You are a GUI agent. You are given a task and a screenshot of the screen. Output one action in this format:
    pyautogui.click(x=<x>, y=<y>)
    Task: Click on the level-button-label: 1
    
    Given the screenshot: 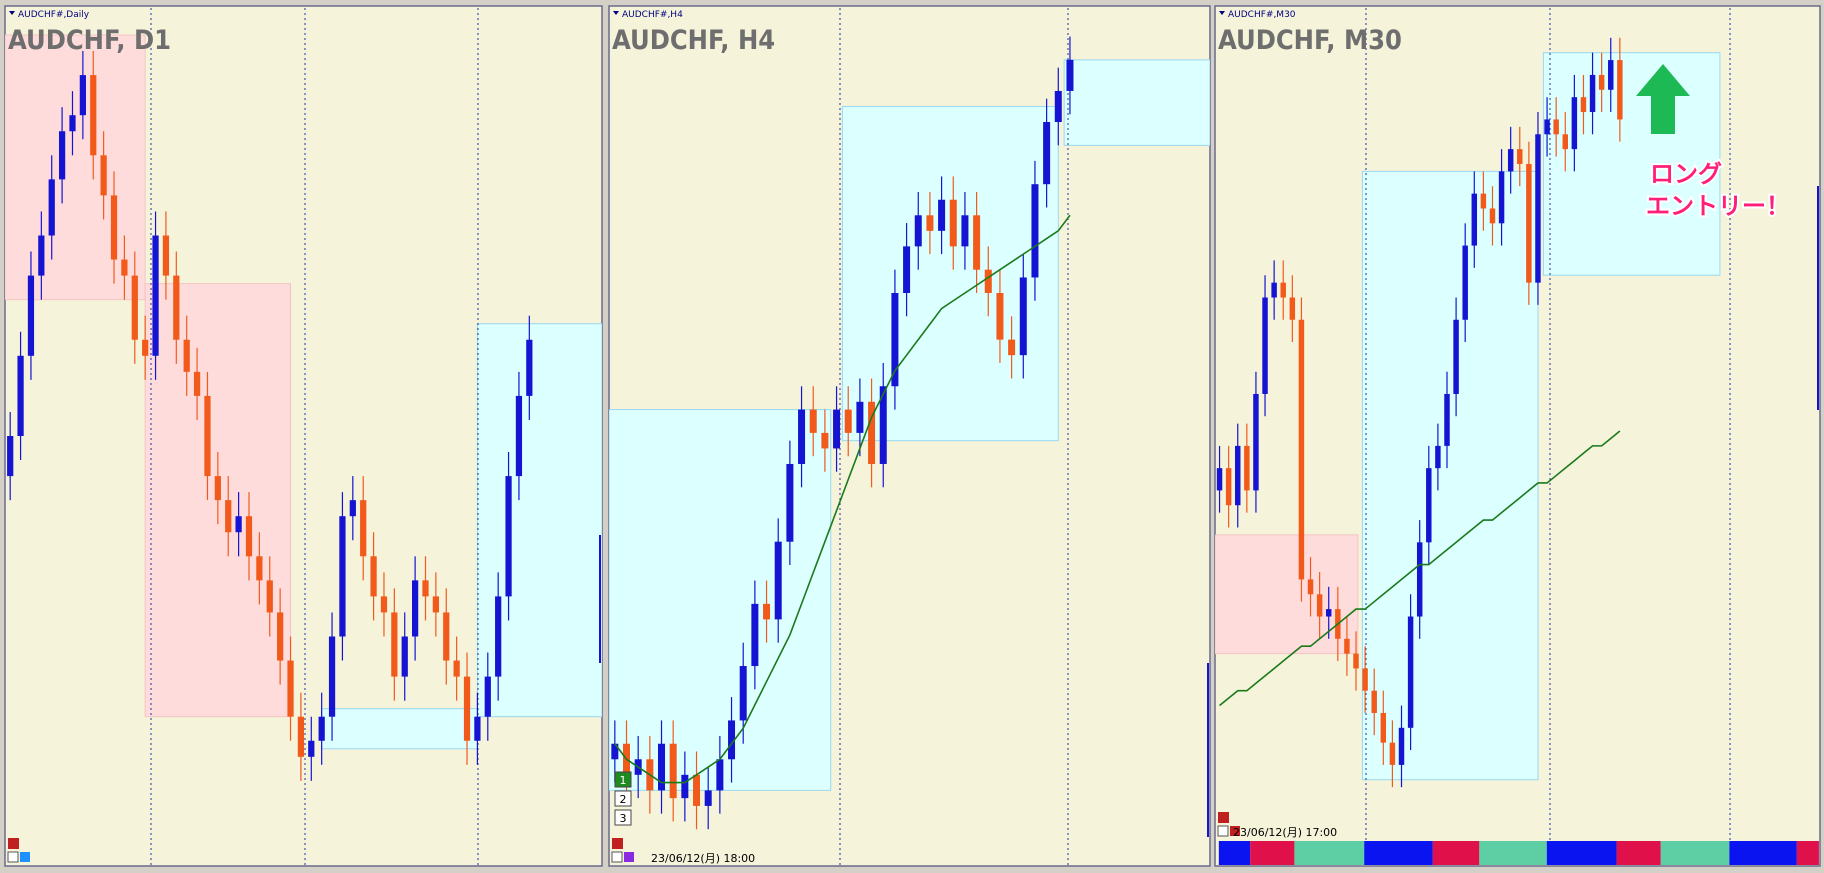 What is the action you would take?
    pyautogui.click(x=623, y=780)
    